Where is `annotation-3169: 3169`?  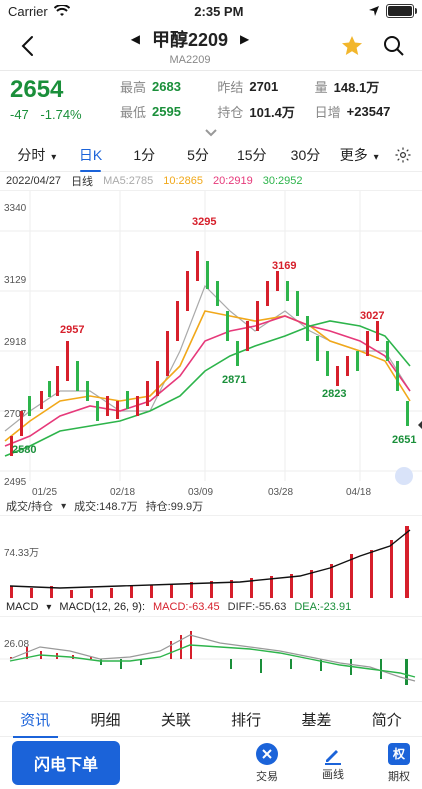
annotation-3169: 3169 is located at coordinates (284, 266).